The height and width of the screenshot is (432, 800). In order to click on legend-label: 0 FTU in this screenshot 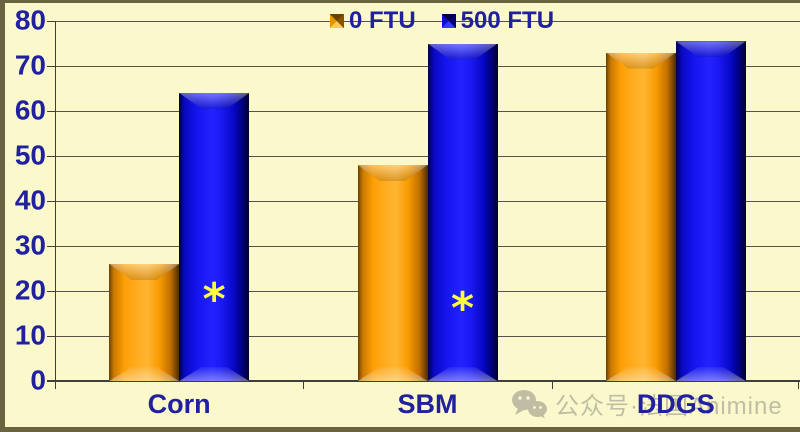, I will do `click(382, 20)`.